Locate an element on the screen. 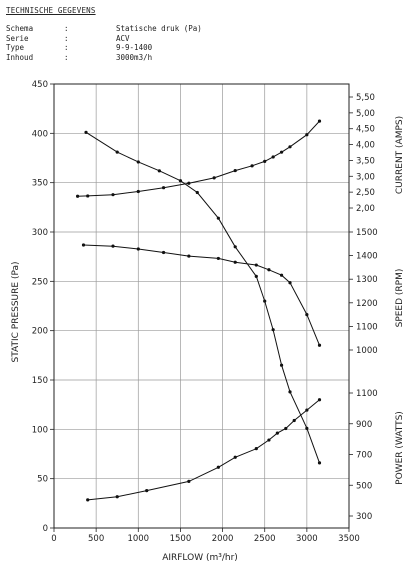 This screenshot has height=568, width=420. speed-tick-label: 1300 is located at coordinates (367, 280).